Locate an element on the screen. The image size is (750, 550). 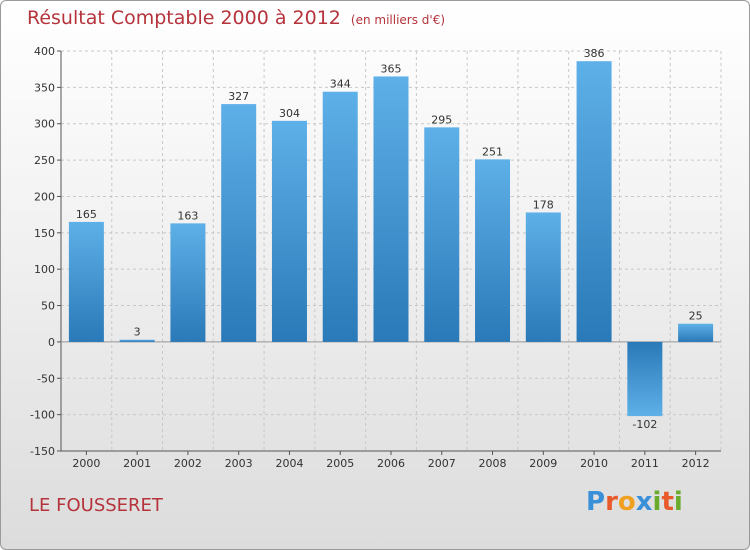
x-tick-label: 2010 is located at coordinates (594, 463).